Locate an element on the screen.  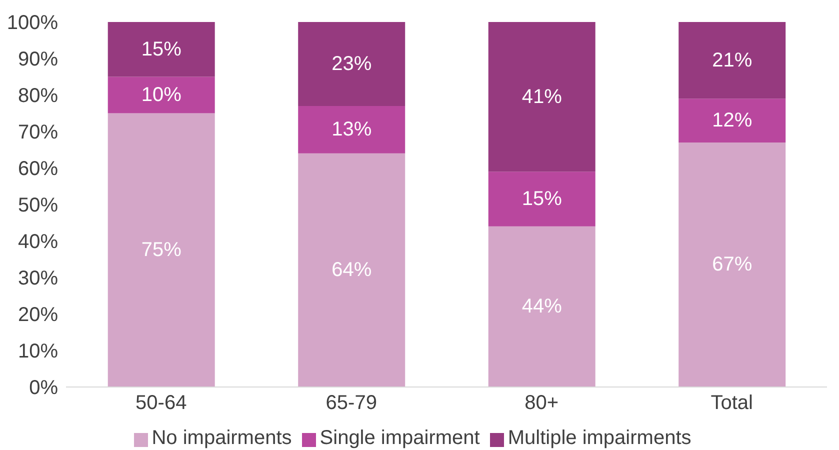
data-label: 41% is located at coordinates (542, 97).